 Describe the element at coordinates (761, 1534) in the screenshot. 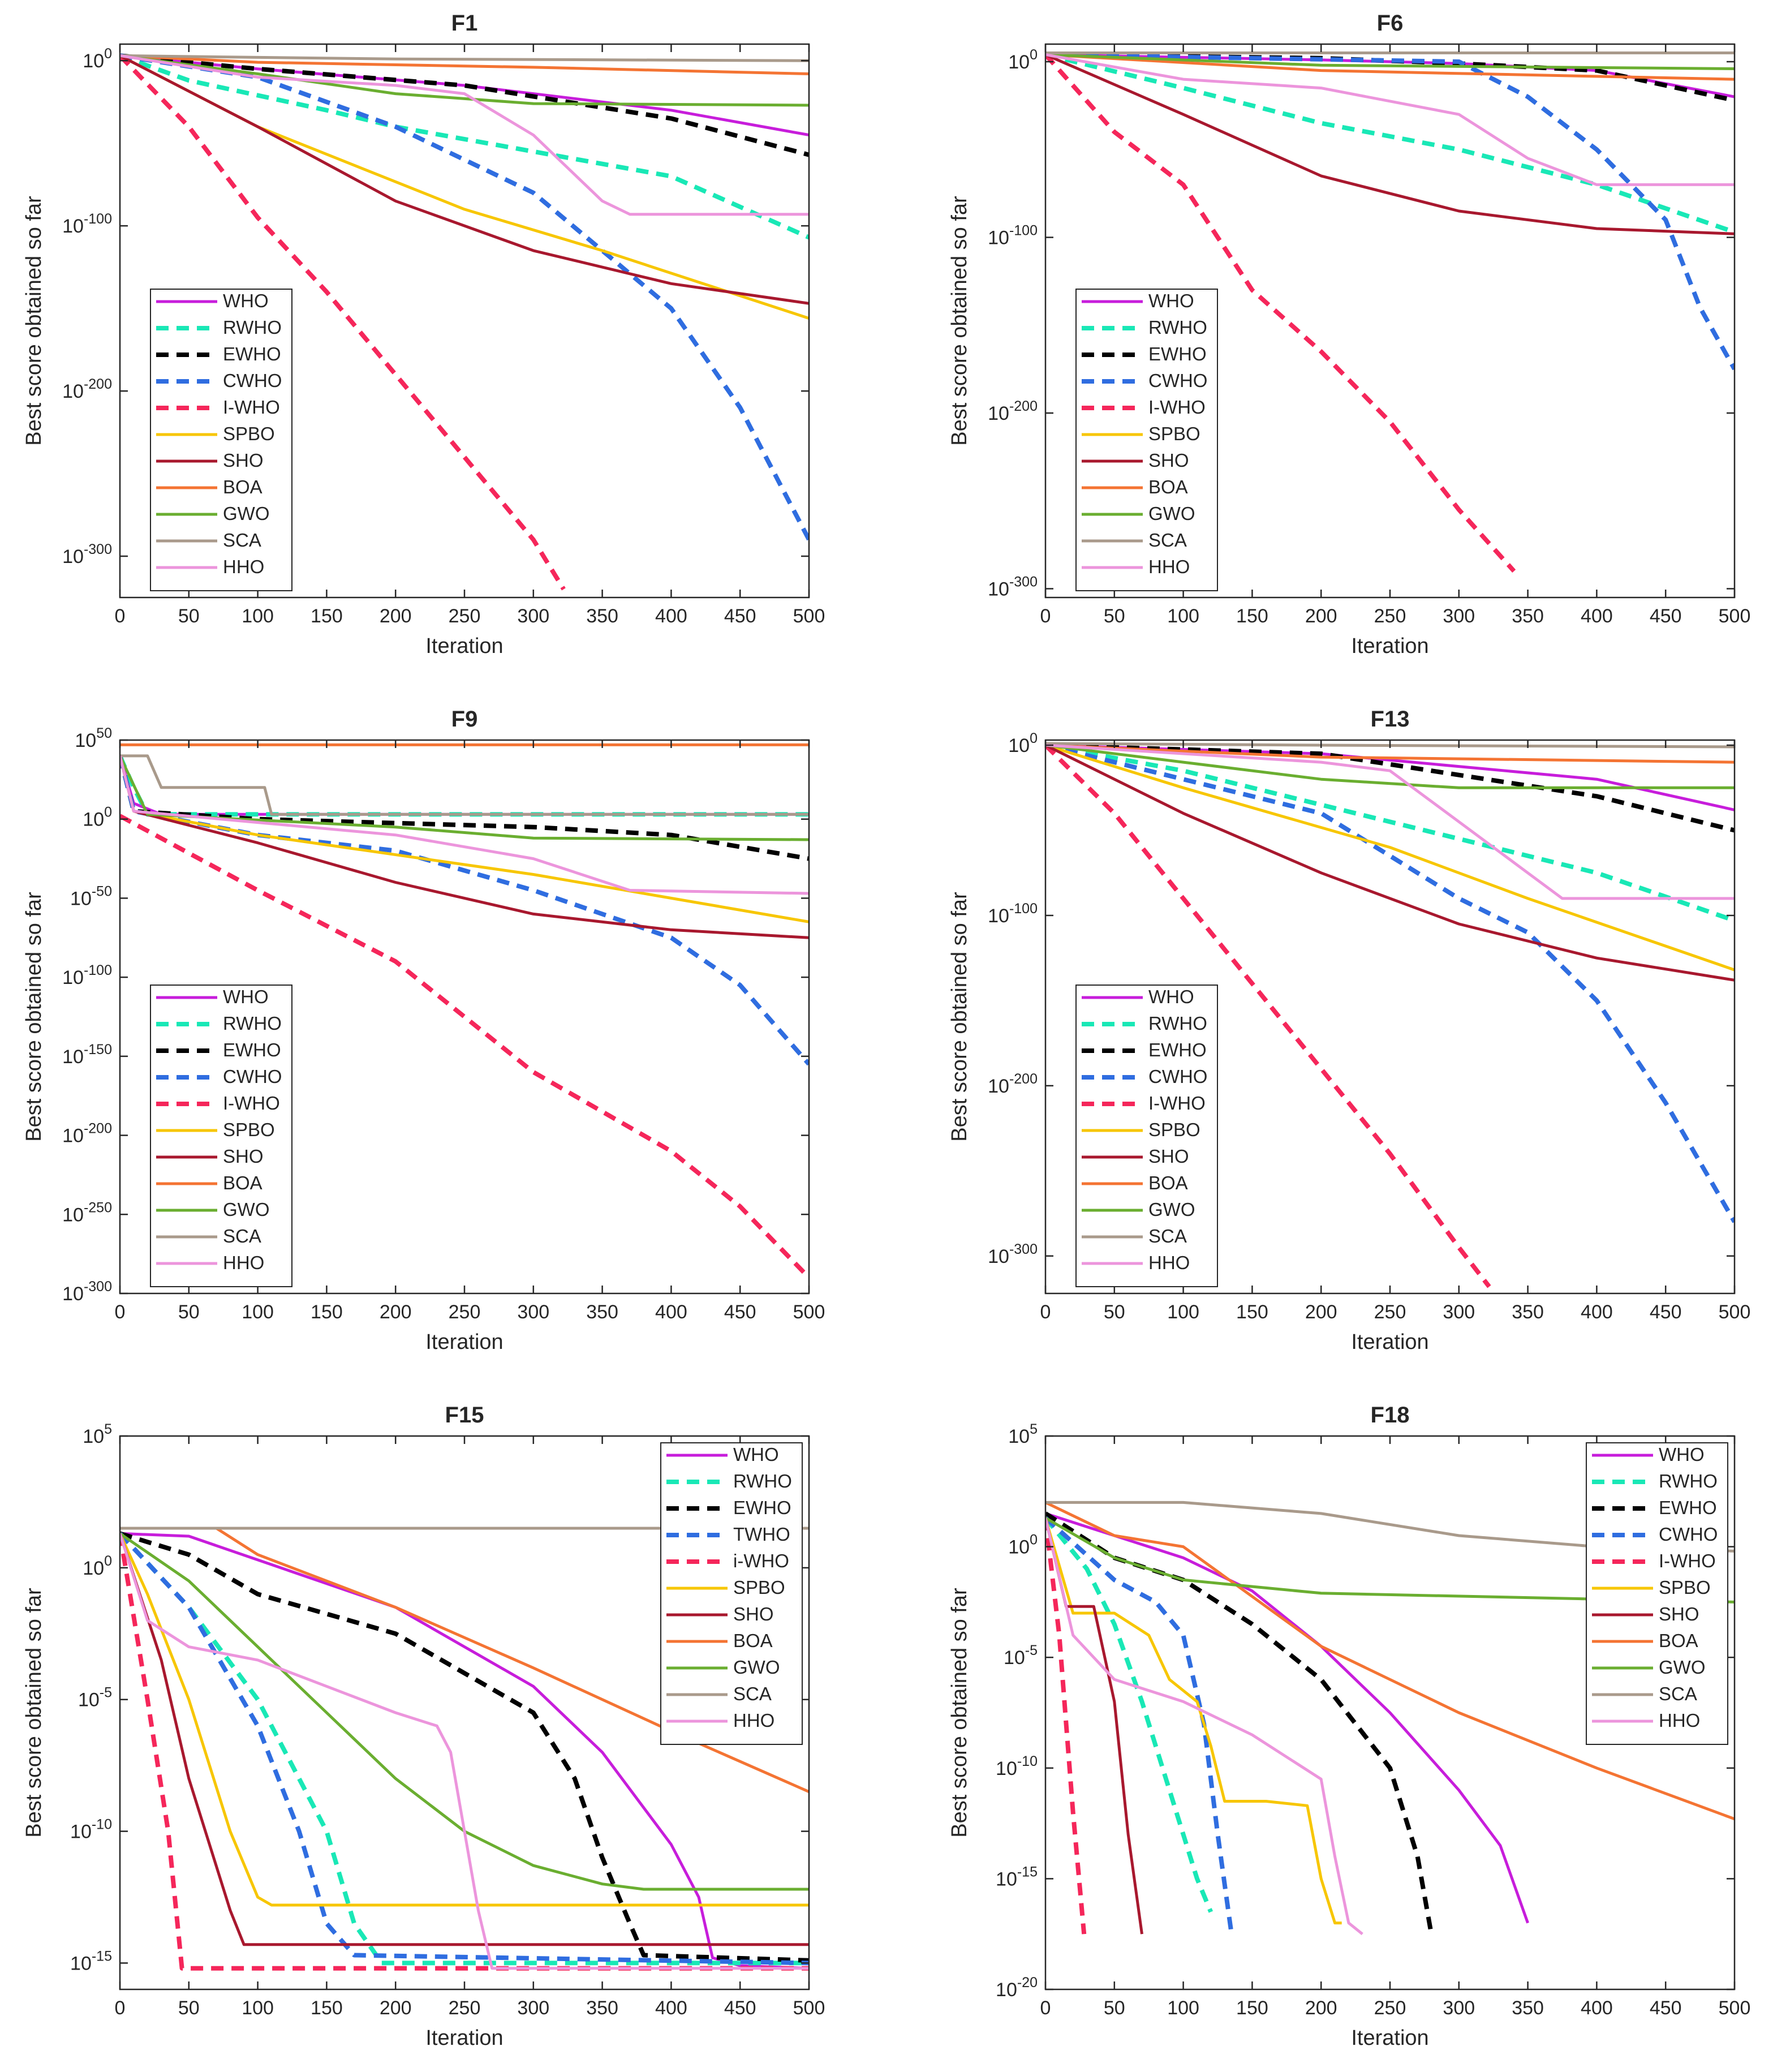

I see `legend-label-twho: TWHO` at that location.